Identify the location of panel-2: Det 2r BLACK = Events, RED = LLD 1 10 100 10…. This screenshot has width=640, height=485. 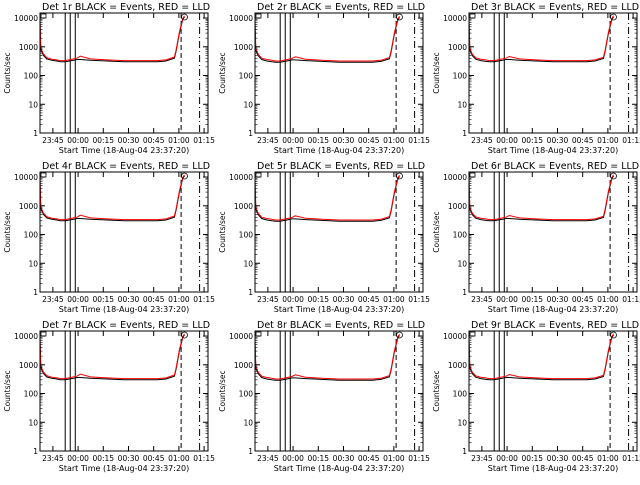
(324, 78).